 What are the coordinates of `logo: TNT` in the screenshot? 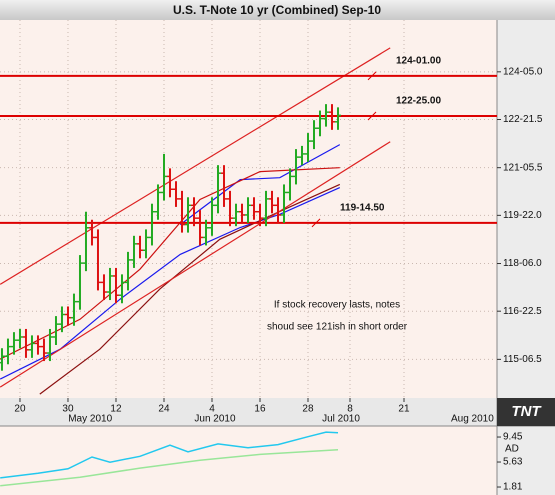 It's located at (526, 411).